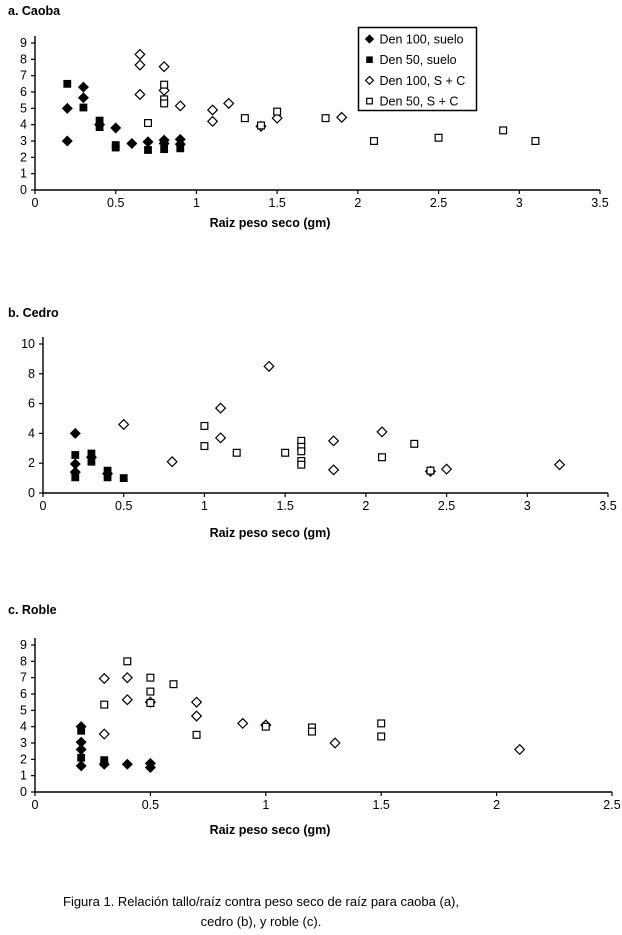  Describe the element at coordinates (438, 203) in the screenshot. I see `x-tick-label-a: 2.5` at that location.